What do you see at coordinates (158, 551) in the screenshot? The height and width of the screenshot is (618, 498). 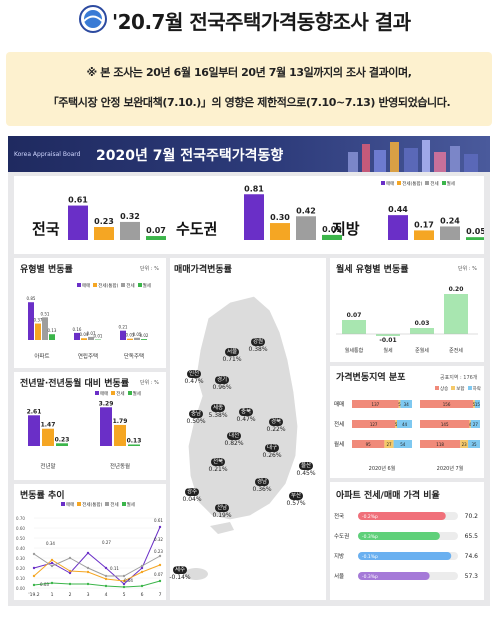 I see `trend-label-2: 0.23` at bounding box center [158, 551].